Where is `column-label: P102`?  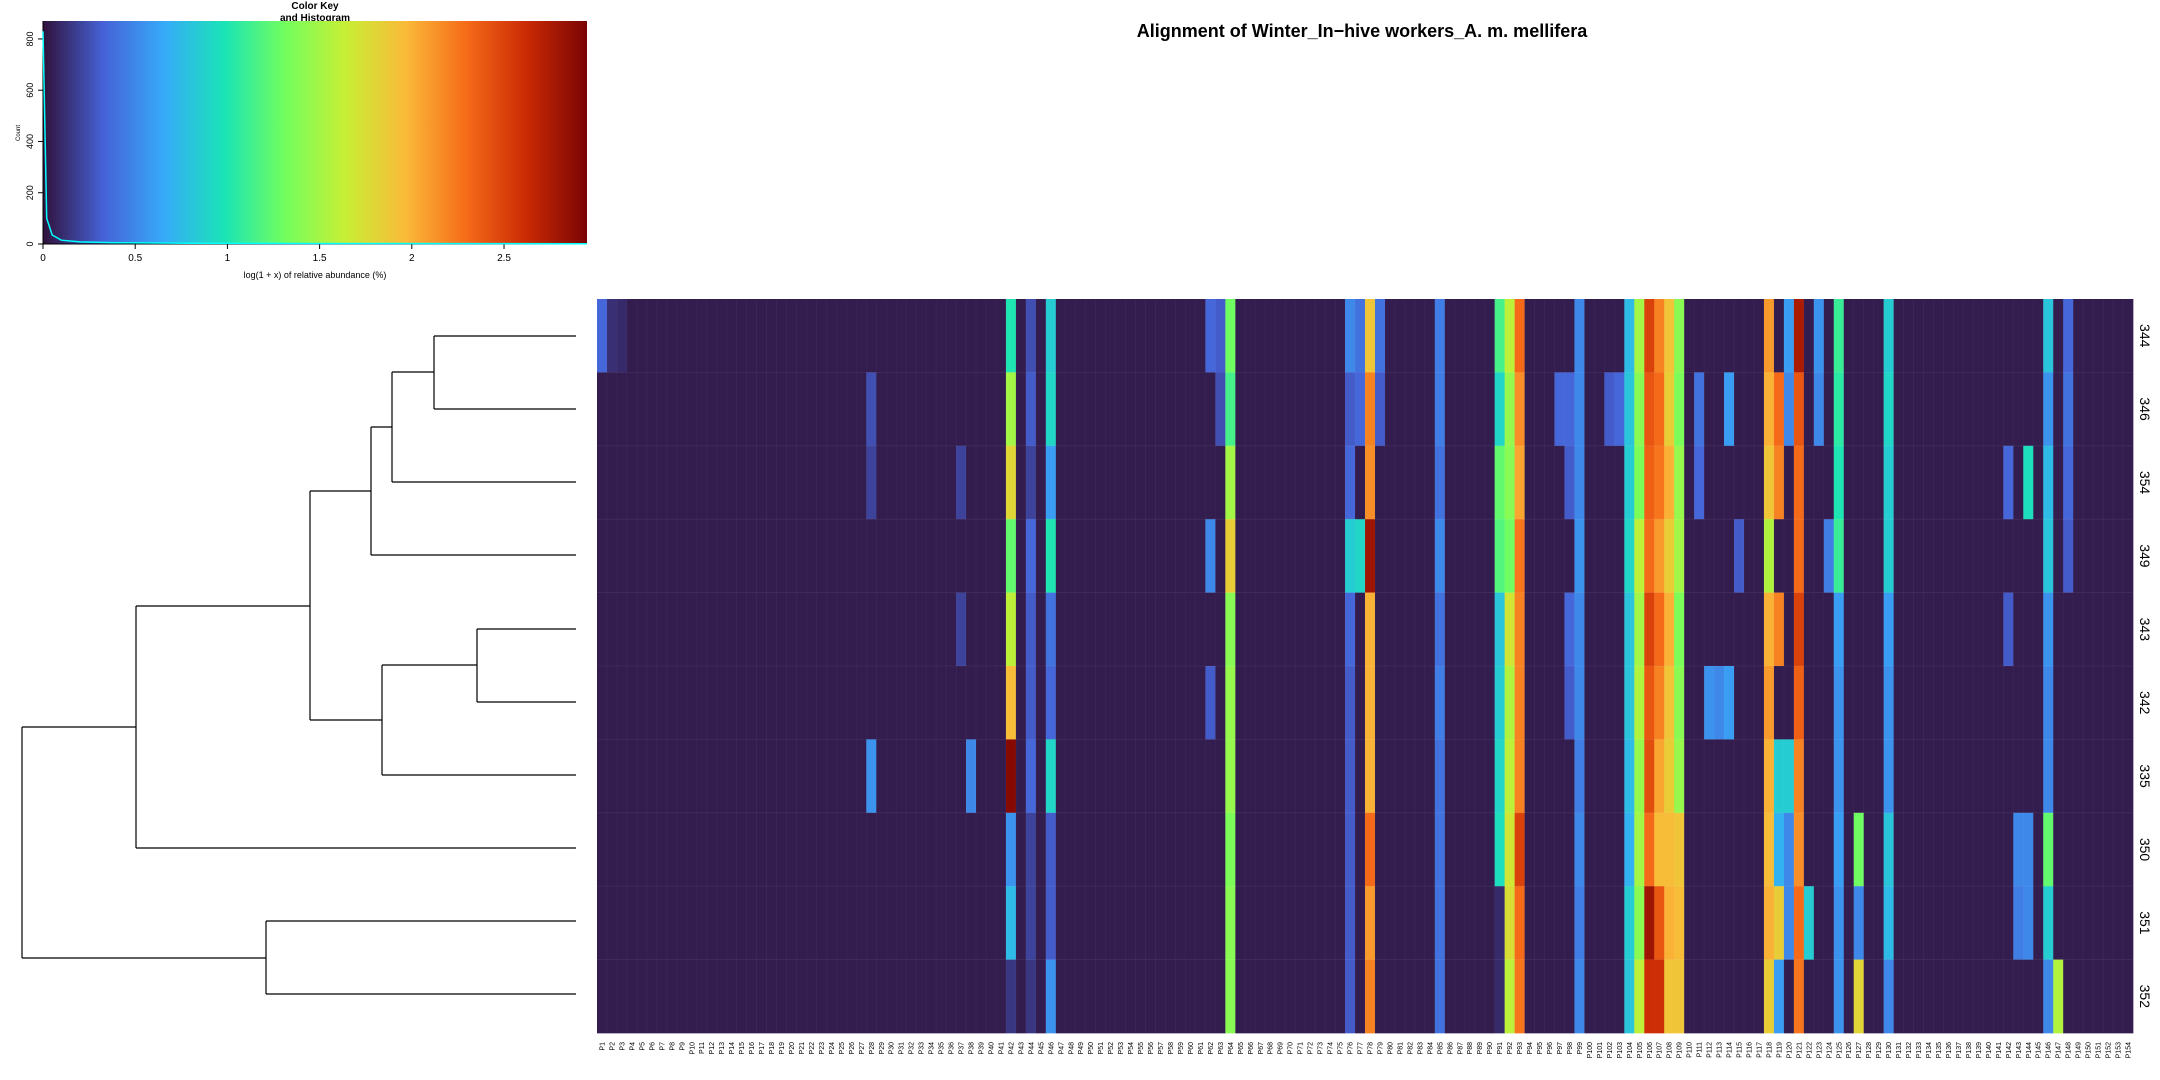 column-label: P102 is located at coordinates (1610, 1050).